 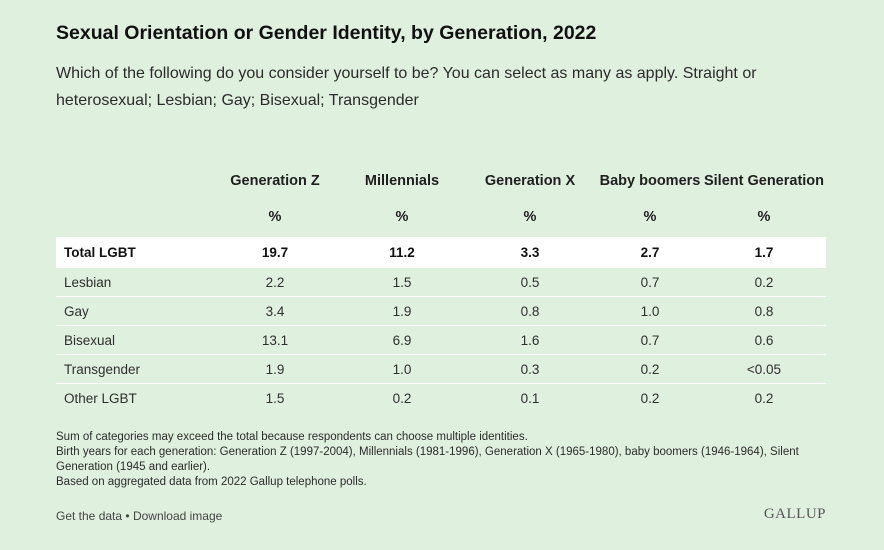 I want to click on unit-header-row: % % % % %, so click(x=441, y=214).